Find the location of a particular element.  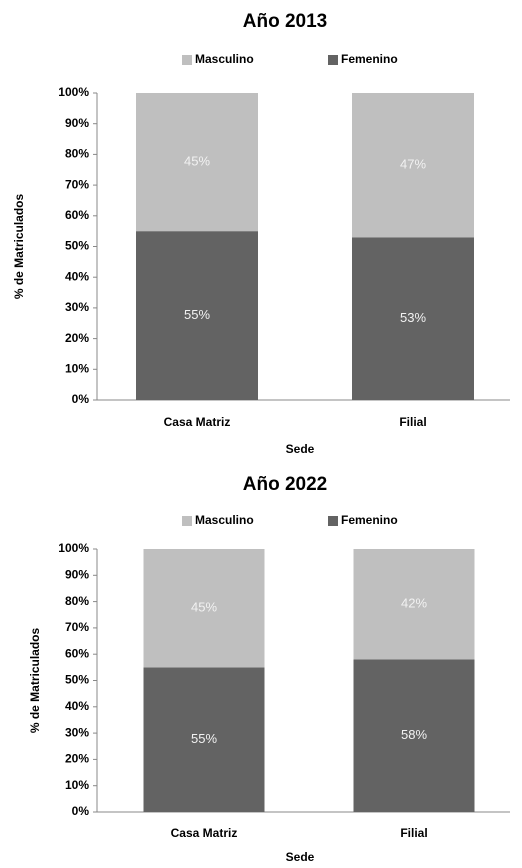

bar-value-label: 42% is located at coordinates (414, 603).